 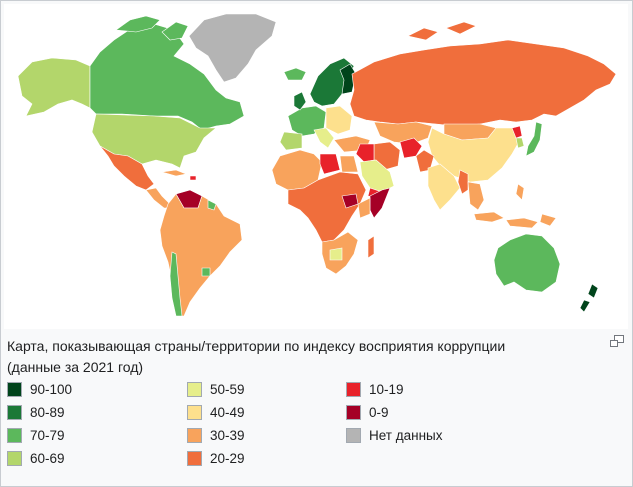 What do you see at coordinates (227, 412) in the screenshot?
I see `legend-label: 40-49` at bounding box center [227, 412].